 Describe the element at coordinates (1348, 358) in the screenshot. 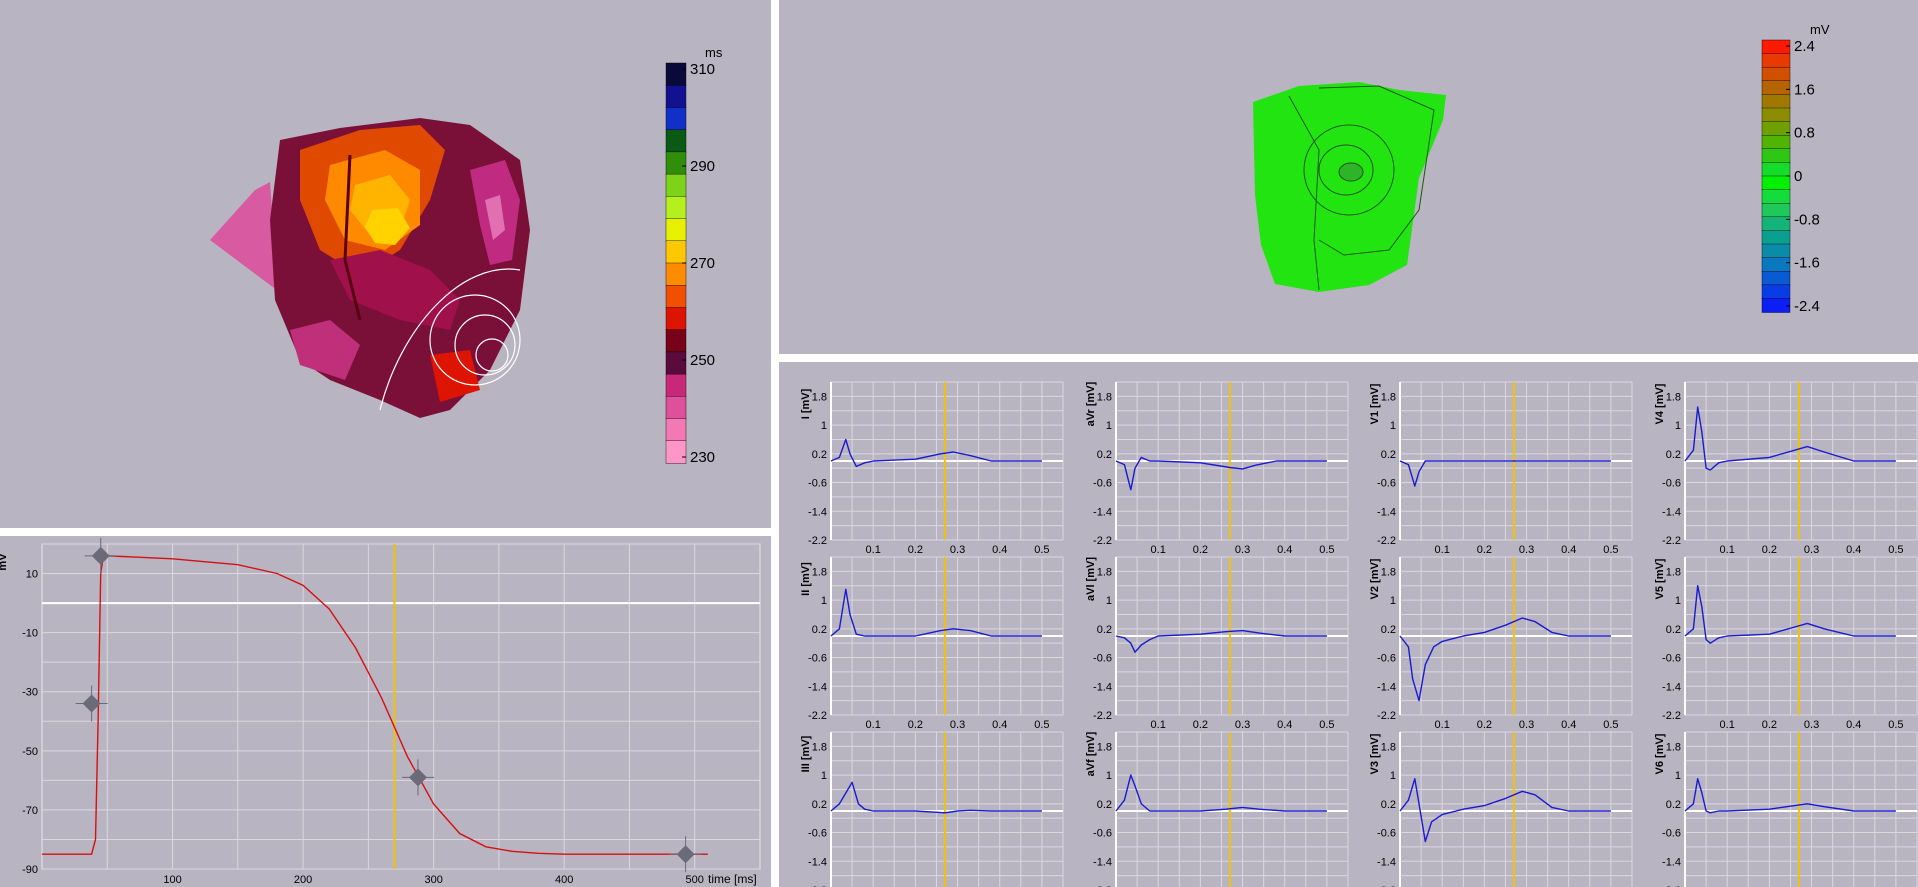

I see `right-horizontal-splitter` at that location.